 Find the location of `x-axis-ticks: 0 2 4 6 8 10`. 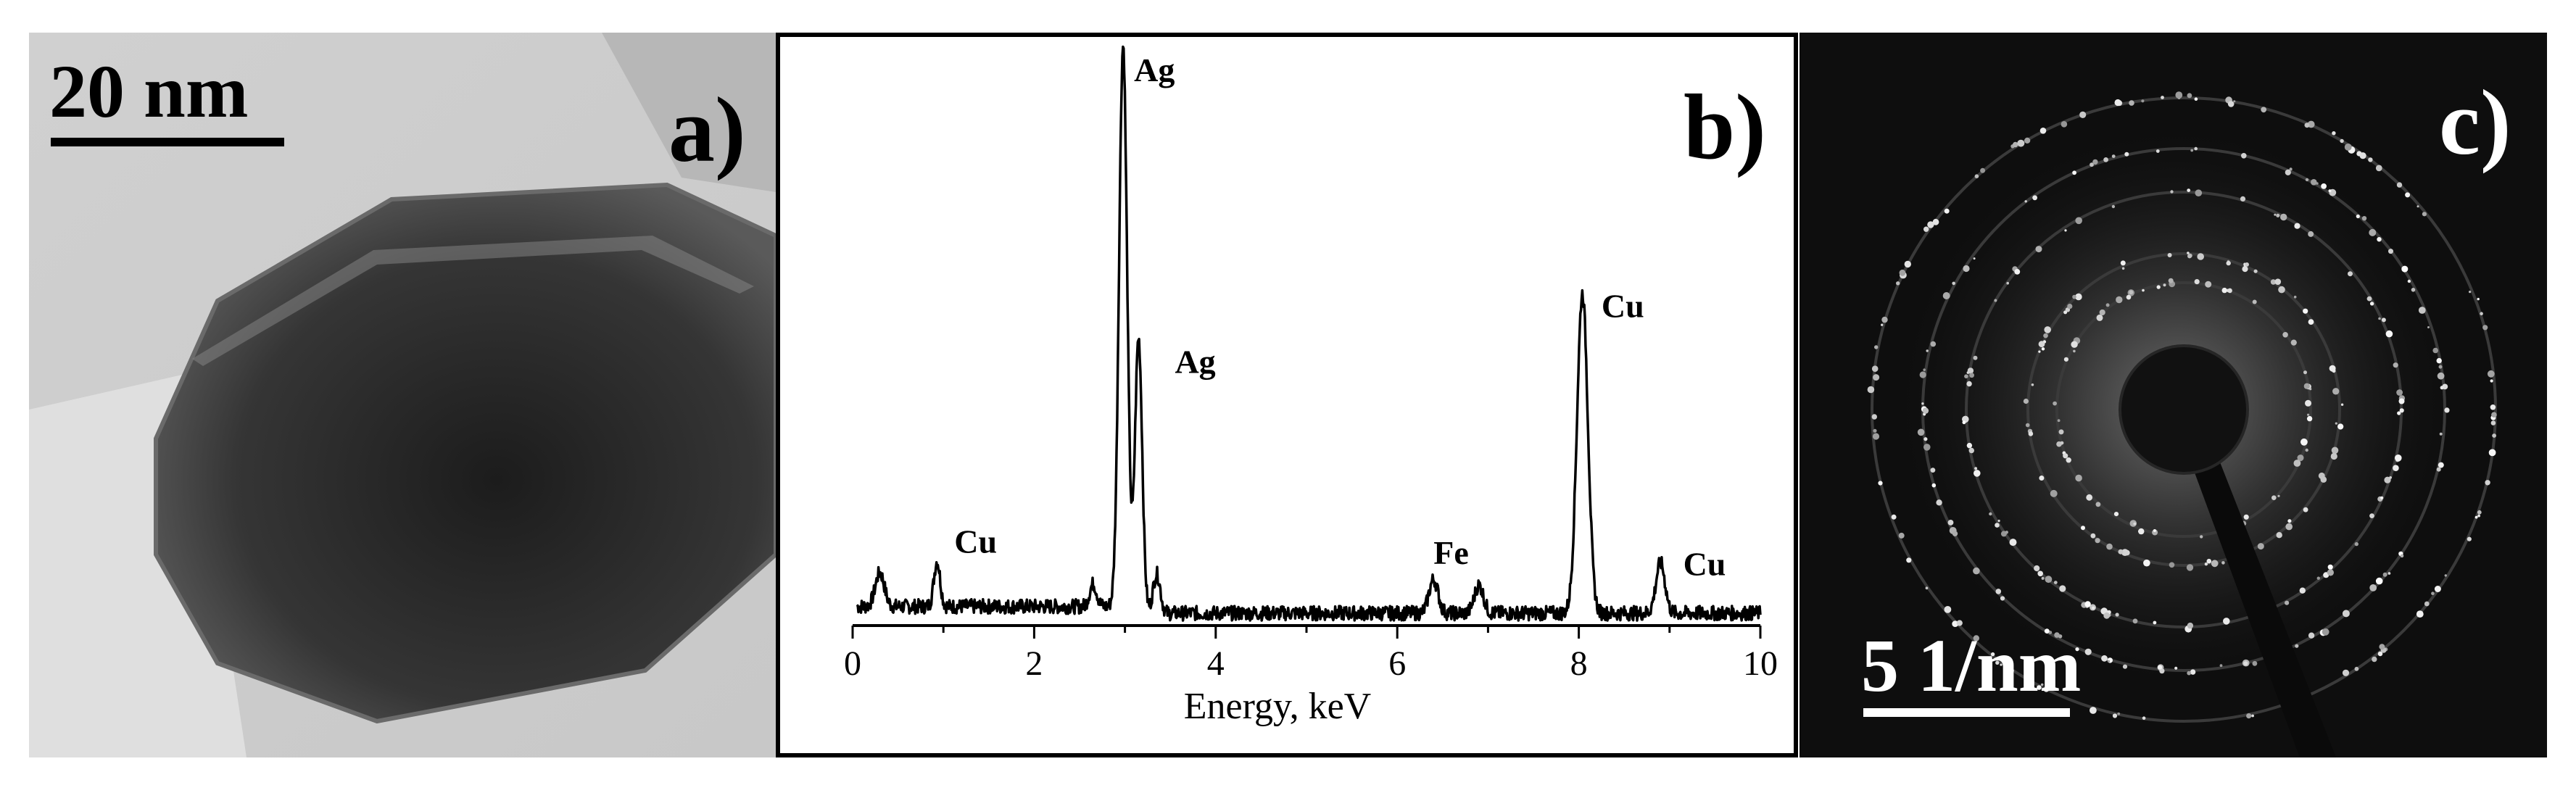

x-axis-ticks: 0 2 4 6 8 10 is located at coordinates (1311, 655).